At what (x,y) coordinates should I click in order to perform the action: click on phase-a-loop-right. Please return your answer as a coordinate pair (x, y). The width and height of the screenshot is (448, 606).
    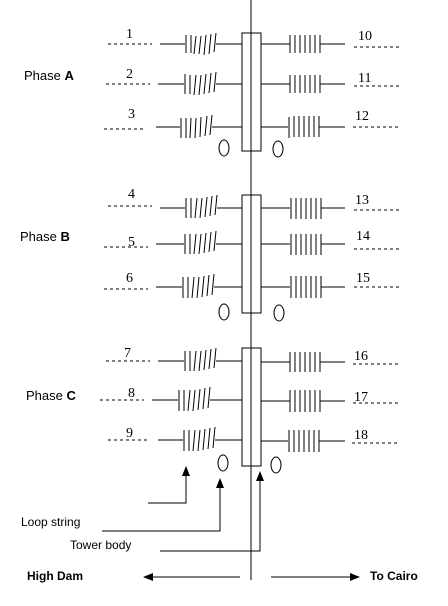
    Looking at the image, I should click on (278, 149).